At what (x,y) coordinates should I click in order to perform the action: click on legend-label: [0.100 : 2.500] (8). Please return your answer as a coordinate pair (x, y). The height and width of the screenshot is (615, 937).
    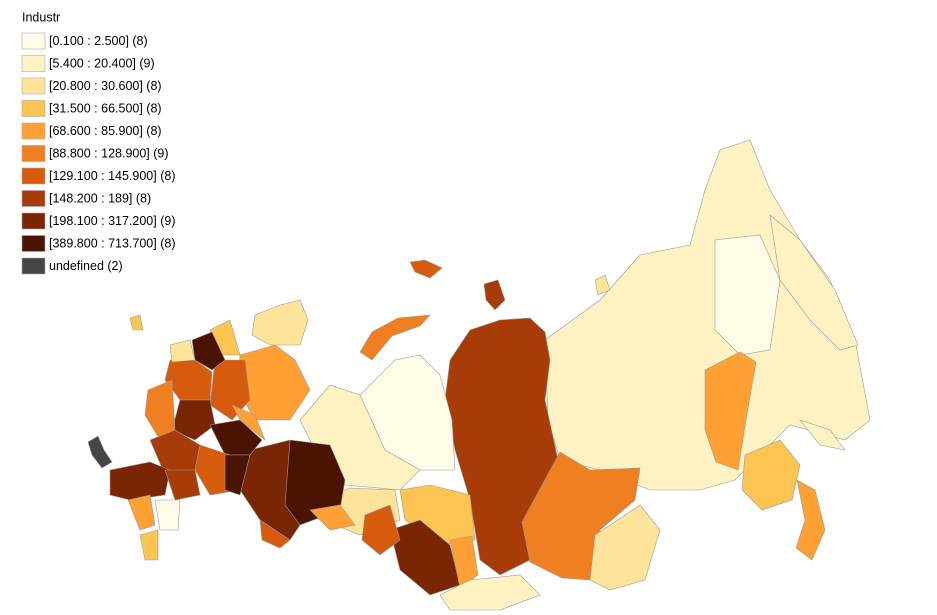
    Looking at the image, I should click on (98, 41).